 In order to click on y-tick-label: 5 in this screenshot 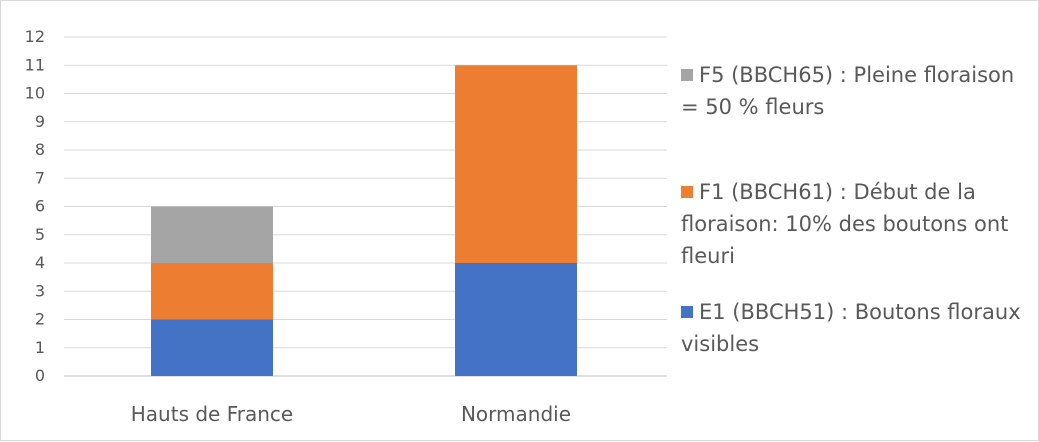, I will do `click(40, 234)`.